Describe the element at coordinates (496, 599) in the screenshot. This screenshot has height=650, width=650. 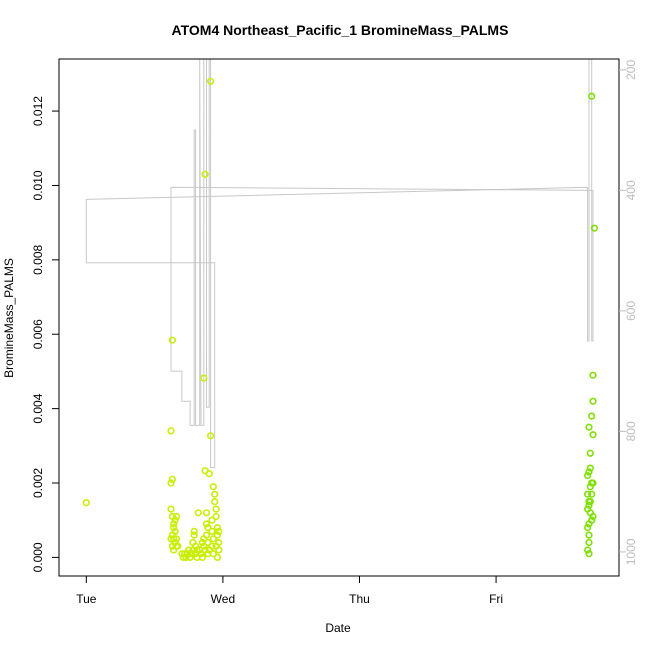
I see `x-tick-label: Fri` at that location.